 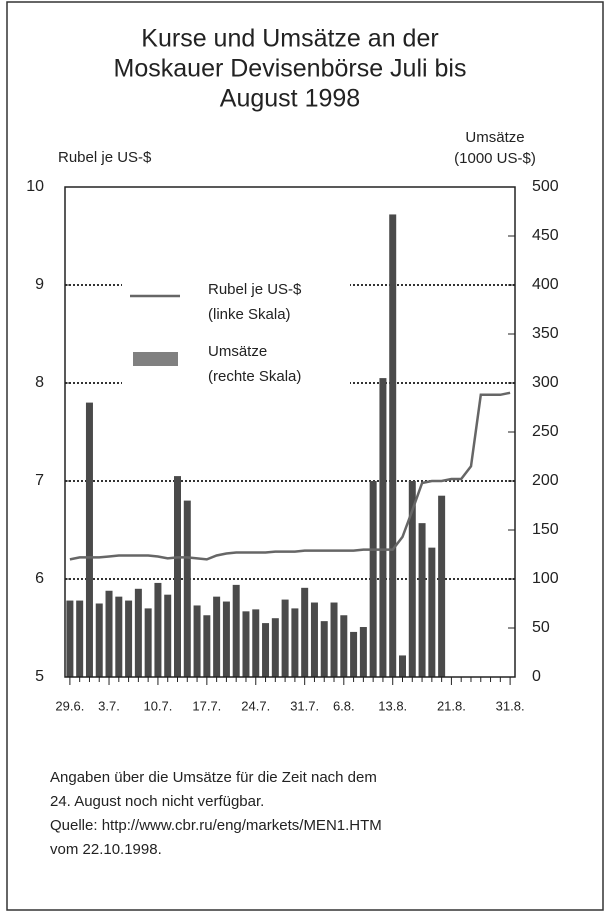 I want to click on x-tick-label: 3.7., so click(x=109, y=705).